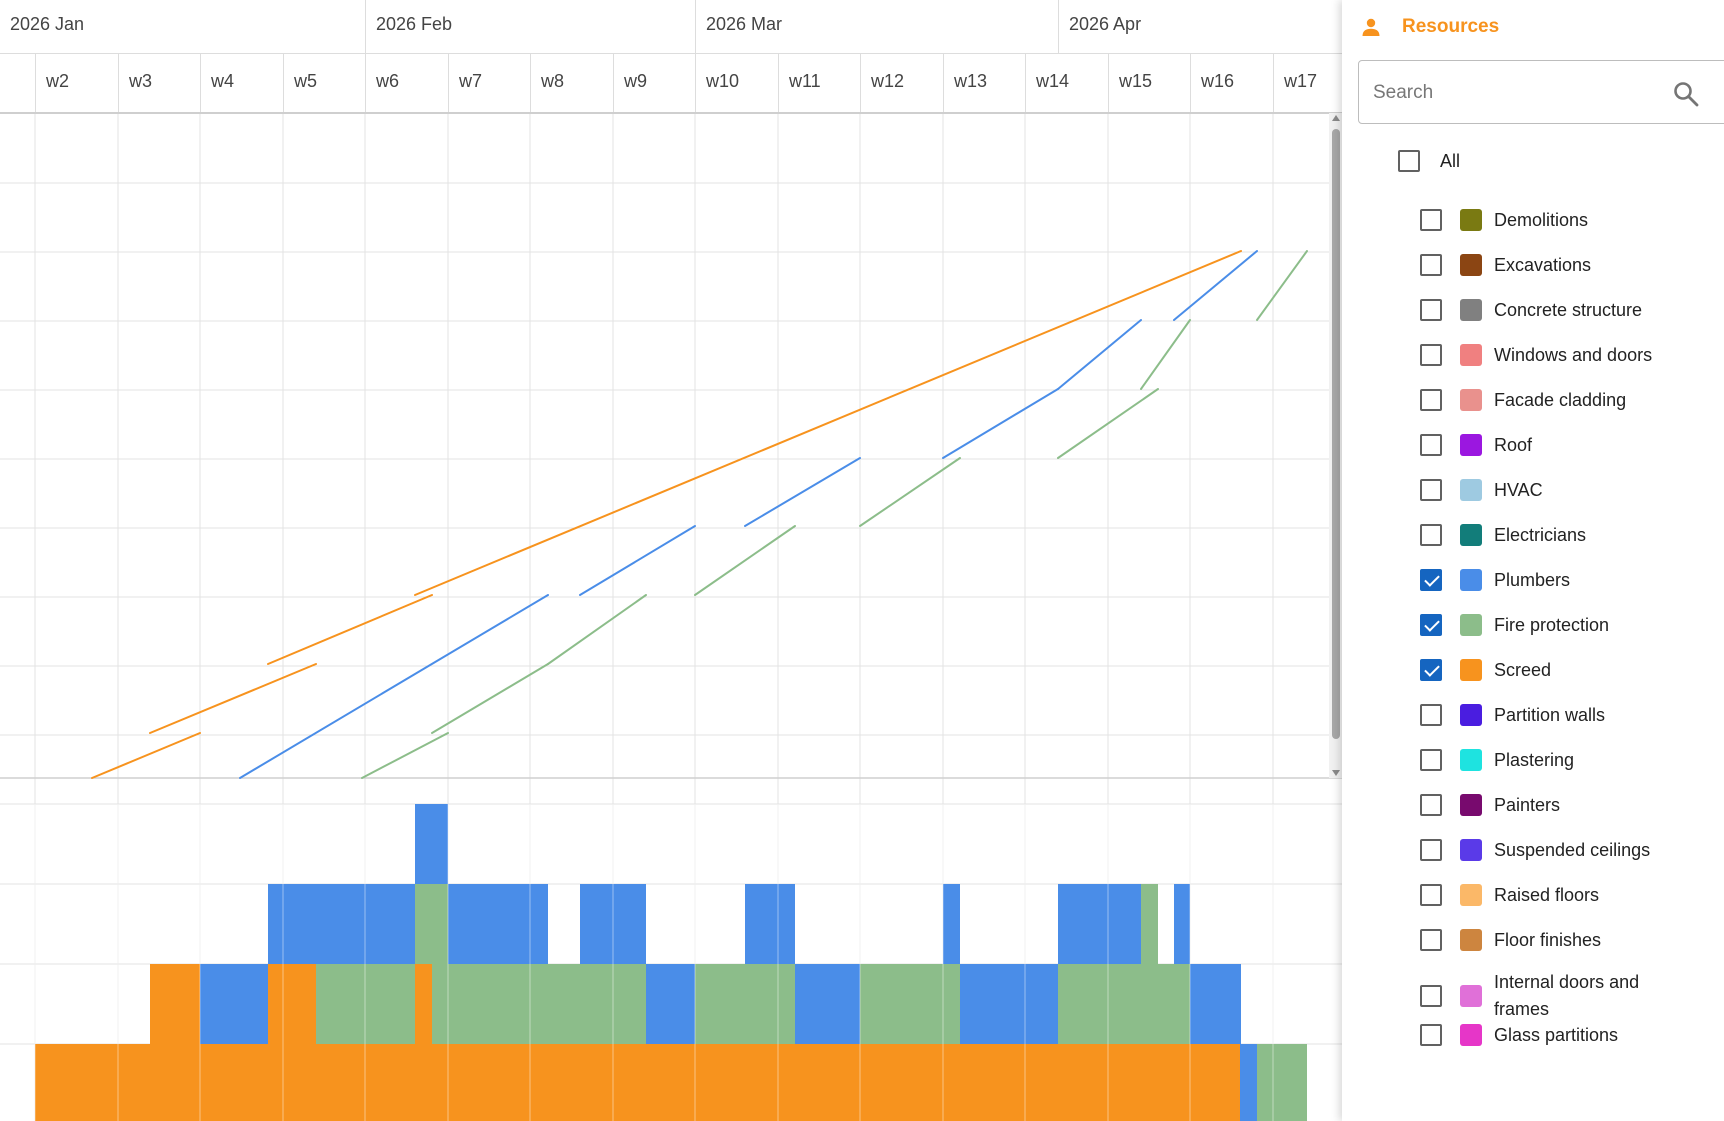 The image size is (1724, 1121). What do you see at coordinates (1336, 773) in the screenshot?
I see `scroll-down-arrow-icon` at bounding box center [1336, 773].